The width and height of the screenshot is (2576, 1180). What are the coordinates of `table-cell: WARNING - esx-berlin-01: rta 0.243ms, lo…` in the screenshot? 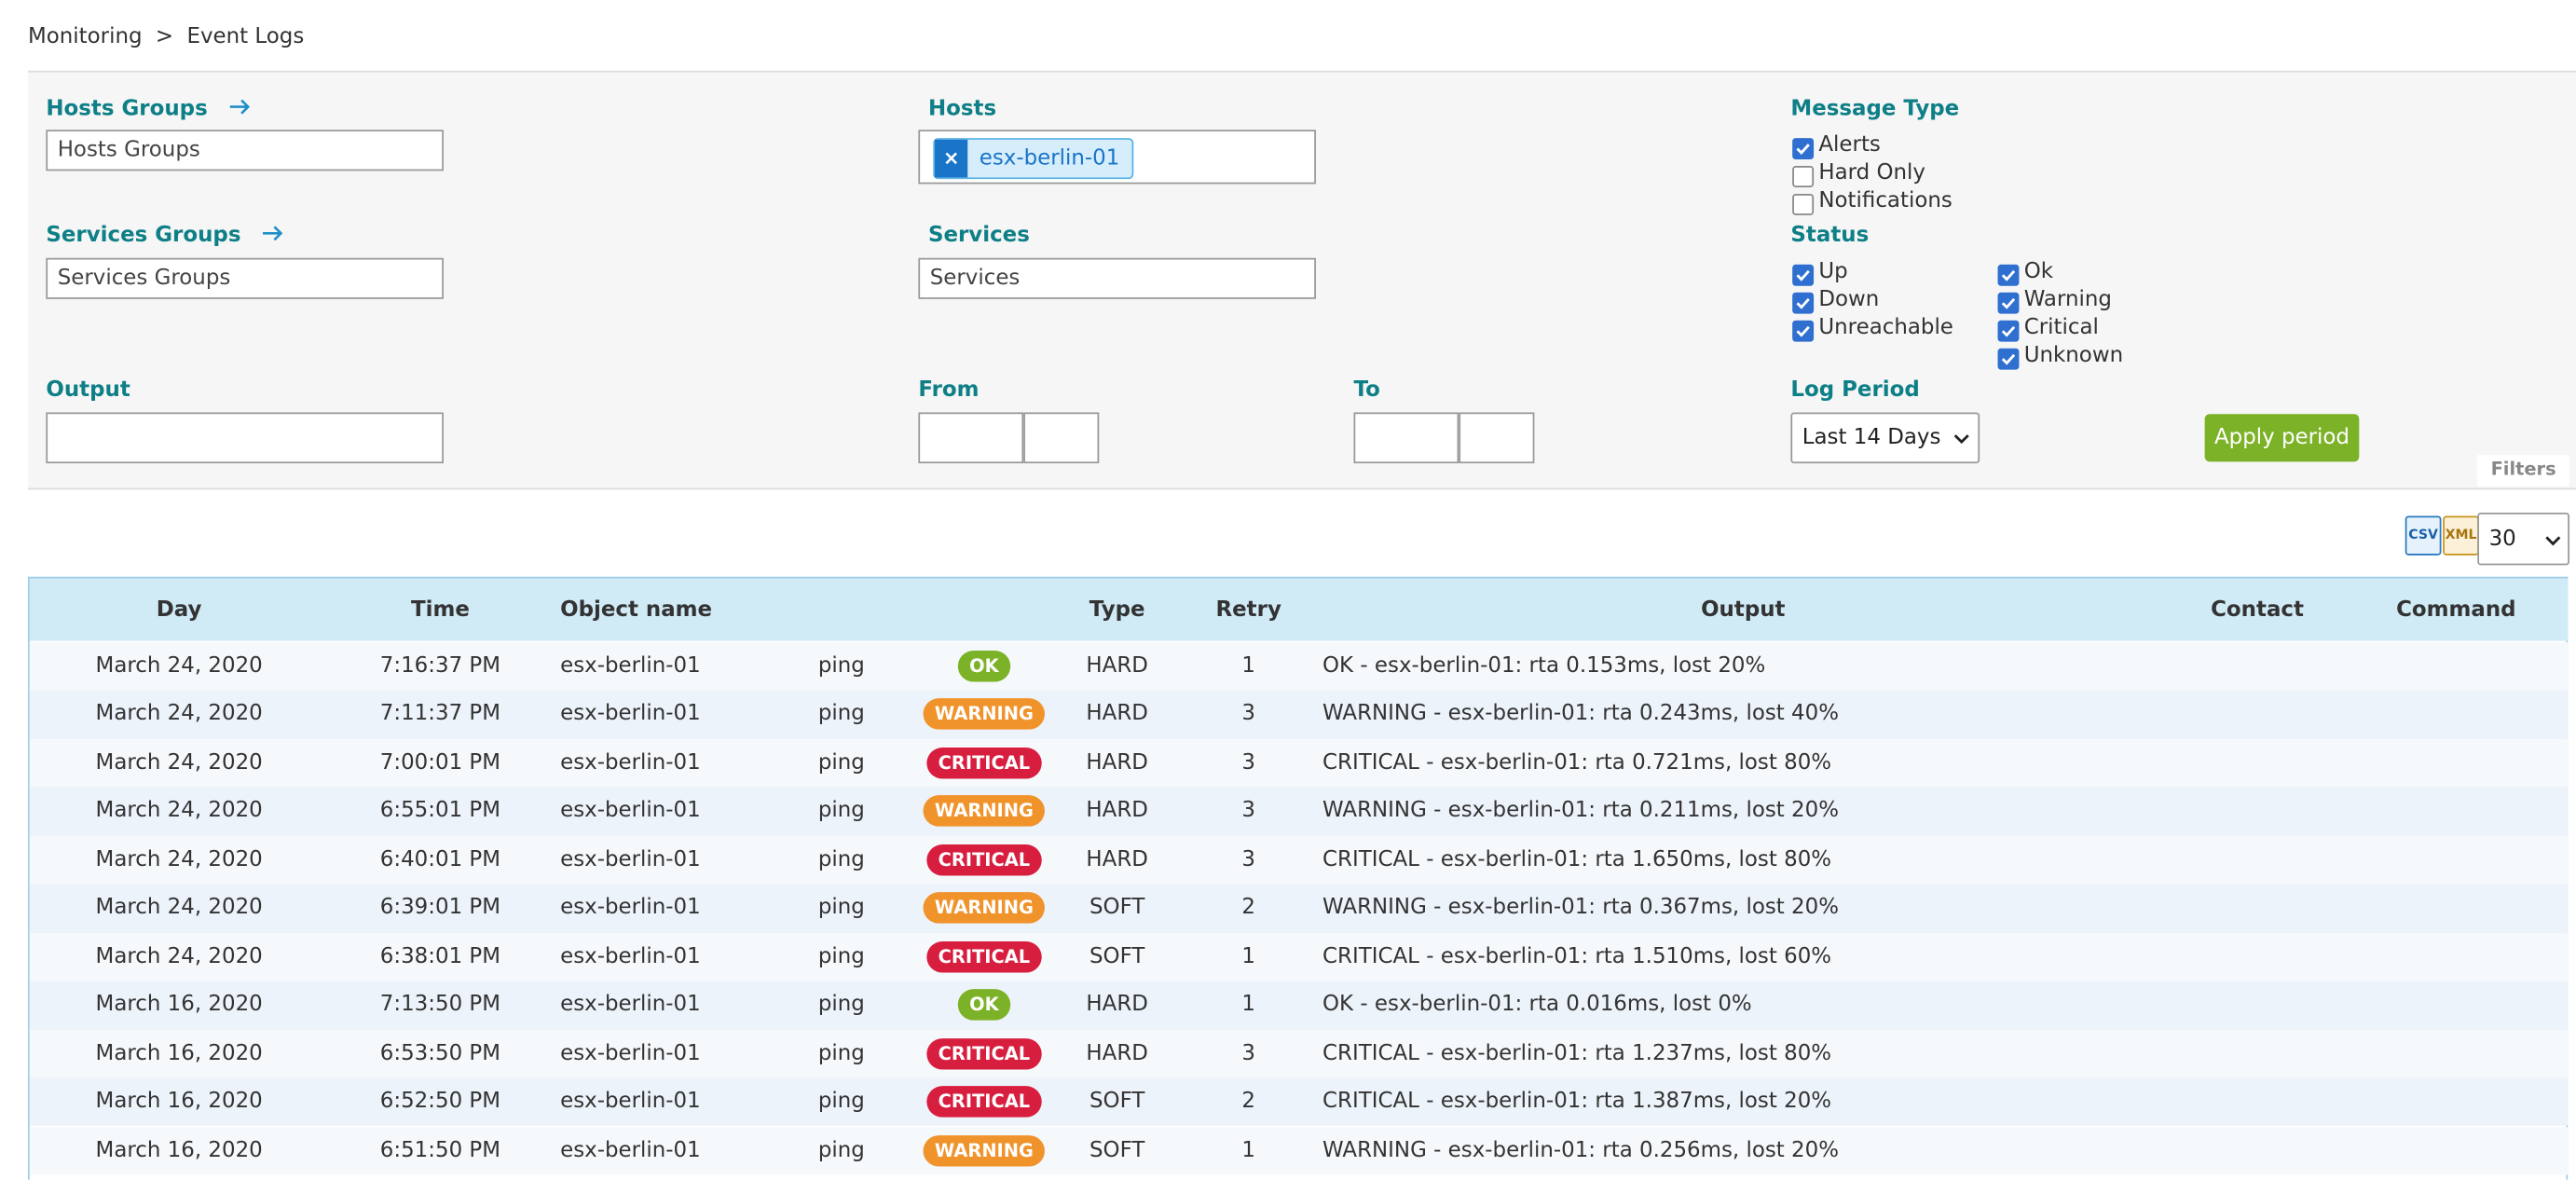 It's located at (1580, 714).